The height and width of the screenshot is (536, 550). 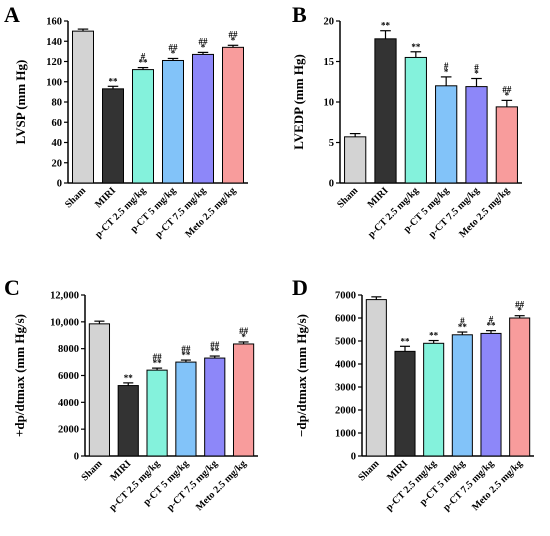 What do you see at coordinates (57, 123) in the screenshot?
I see `y-tick-label: 60` at bounding box center [57, 123].